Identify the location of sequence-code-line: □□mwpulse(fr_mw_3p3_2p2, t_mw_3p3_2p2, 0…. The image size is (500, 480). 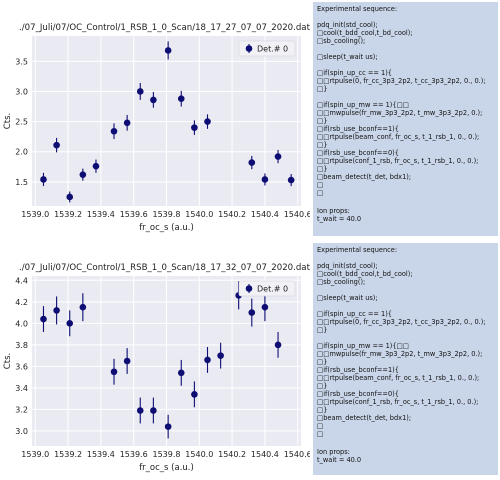
(400, 354).